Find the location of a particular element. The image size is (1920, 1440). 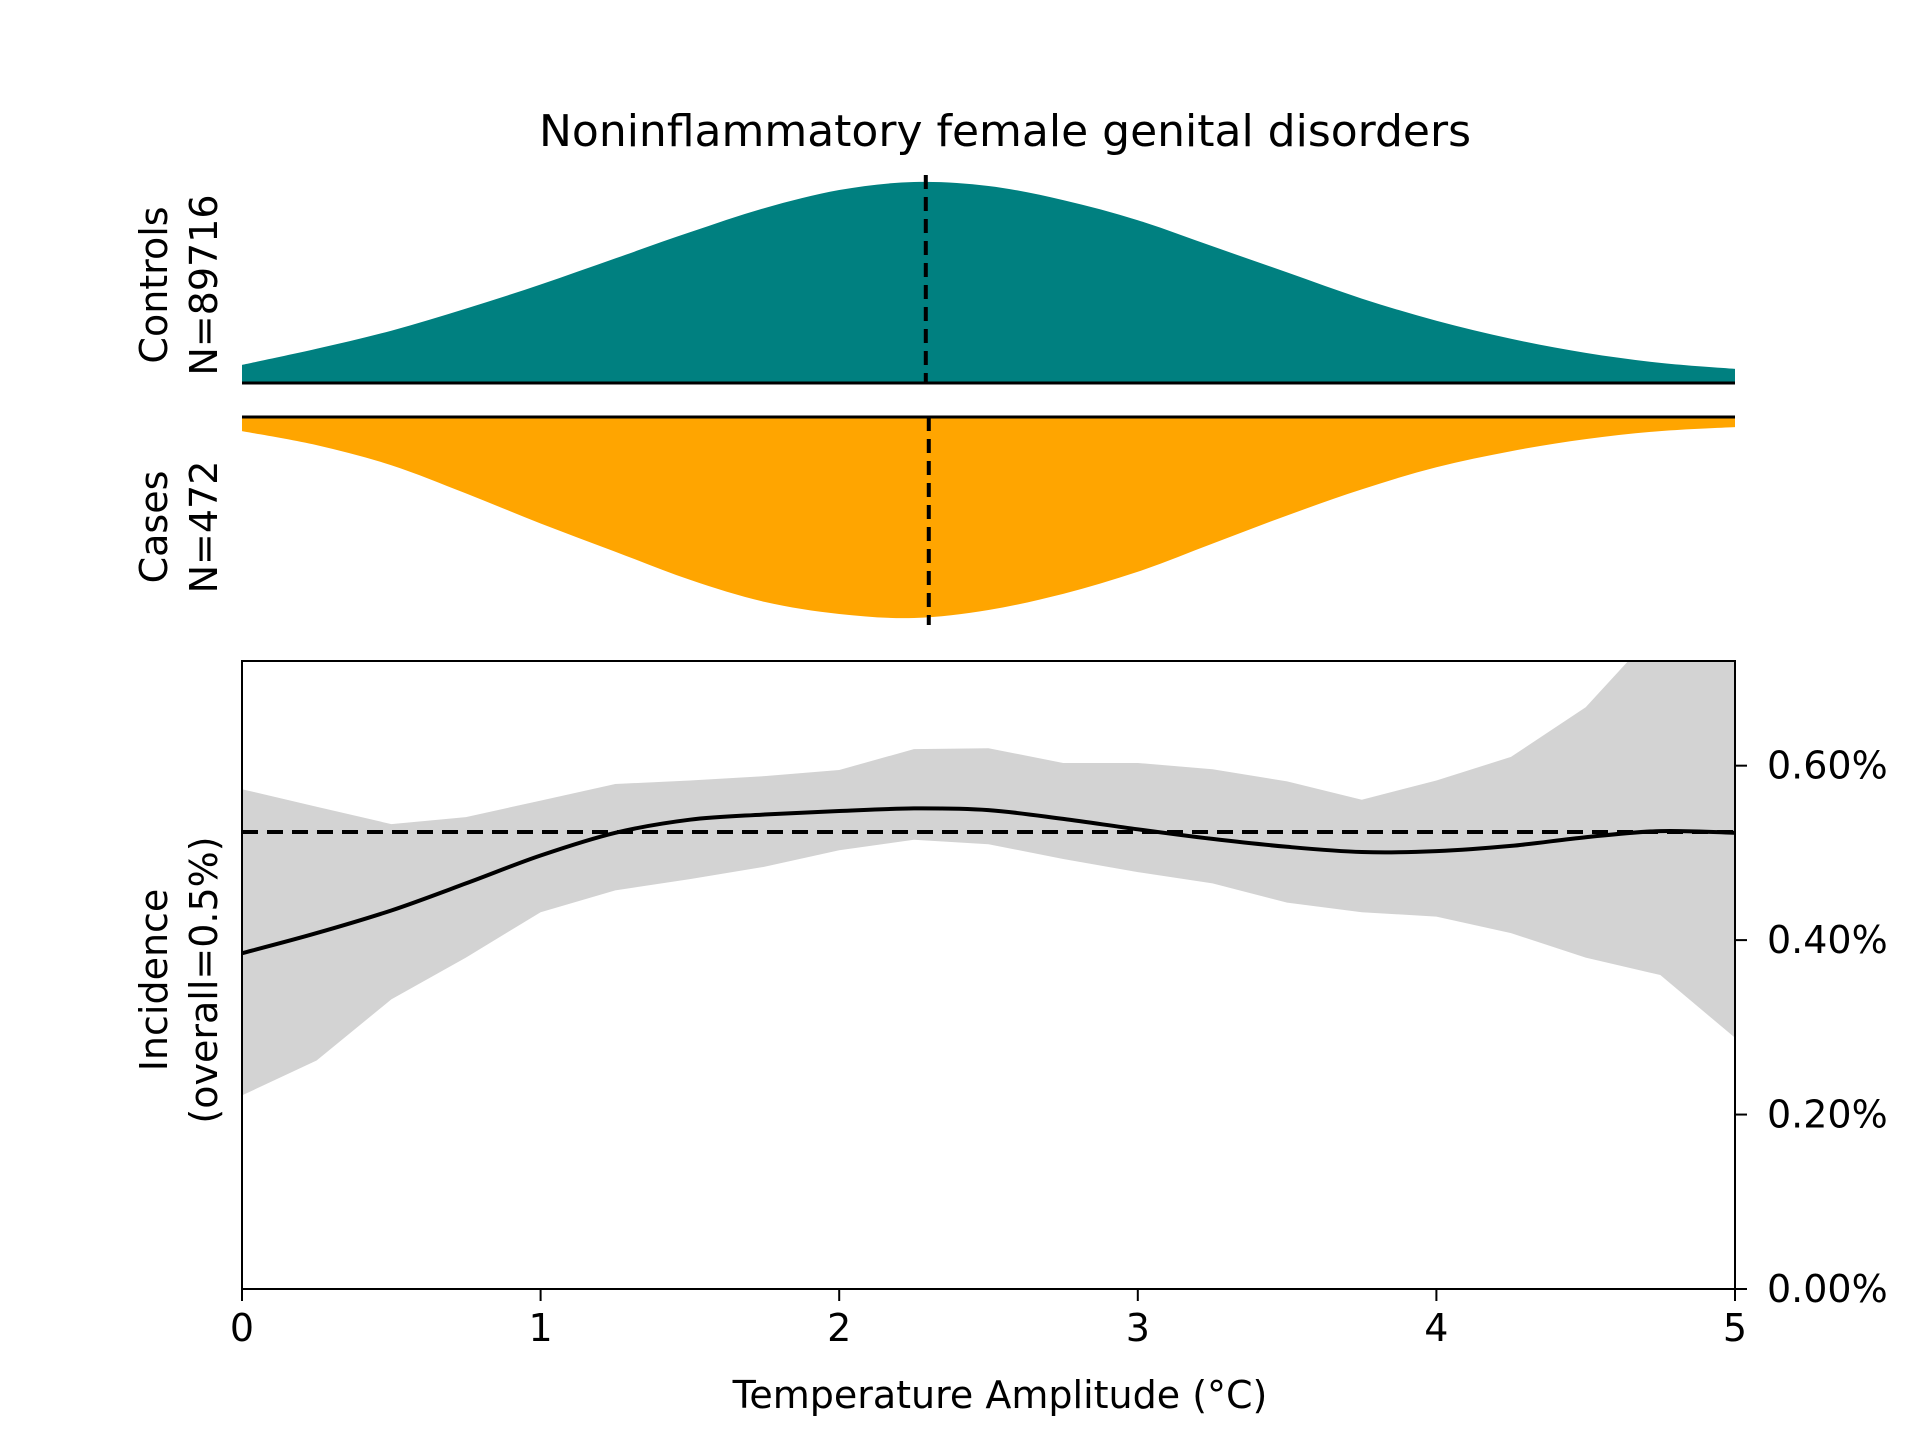

x-tick-label: 0 is located at coordinates (242, 1328).